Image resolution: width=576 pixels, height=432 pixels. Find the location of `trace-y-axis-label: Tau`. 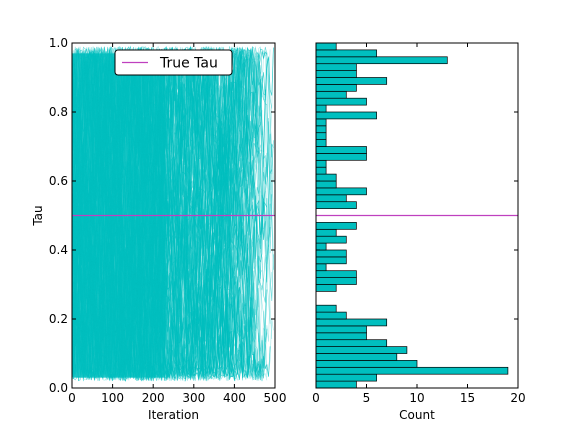

trace-y-axis-label: Tau is located at coordinates (38, 215).